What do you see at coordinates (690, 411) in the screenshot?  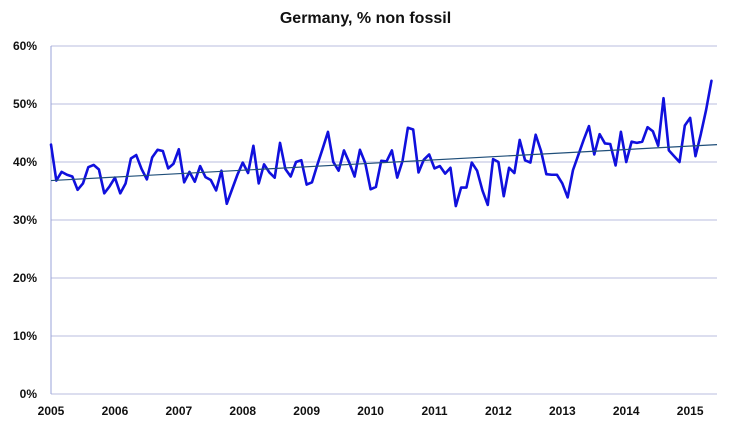 I see `x-tick-label: 2015` at bounding box center [690, 411].